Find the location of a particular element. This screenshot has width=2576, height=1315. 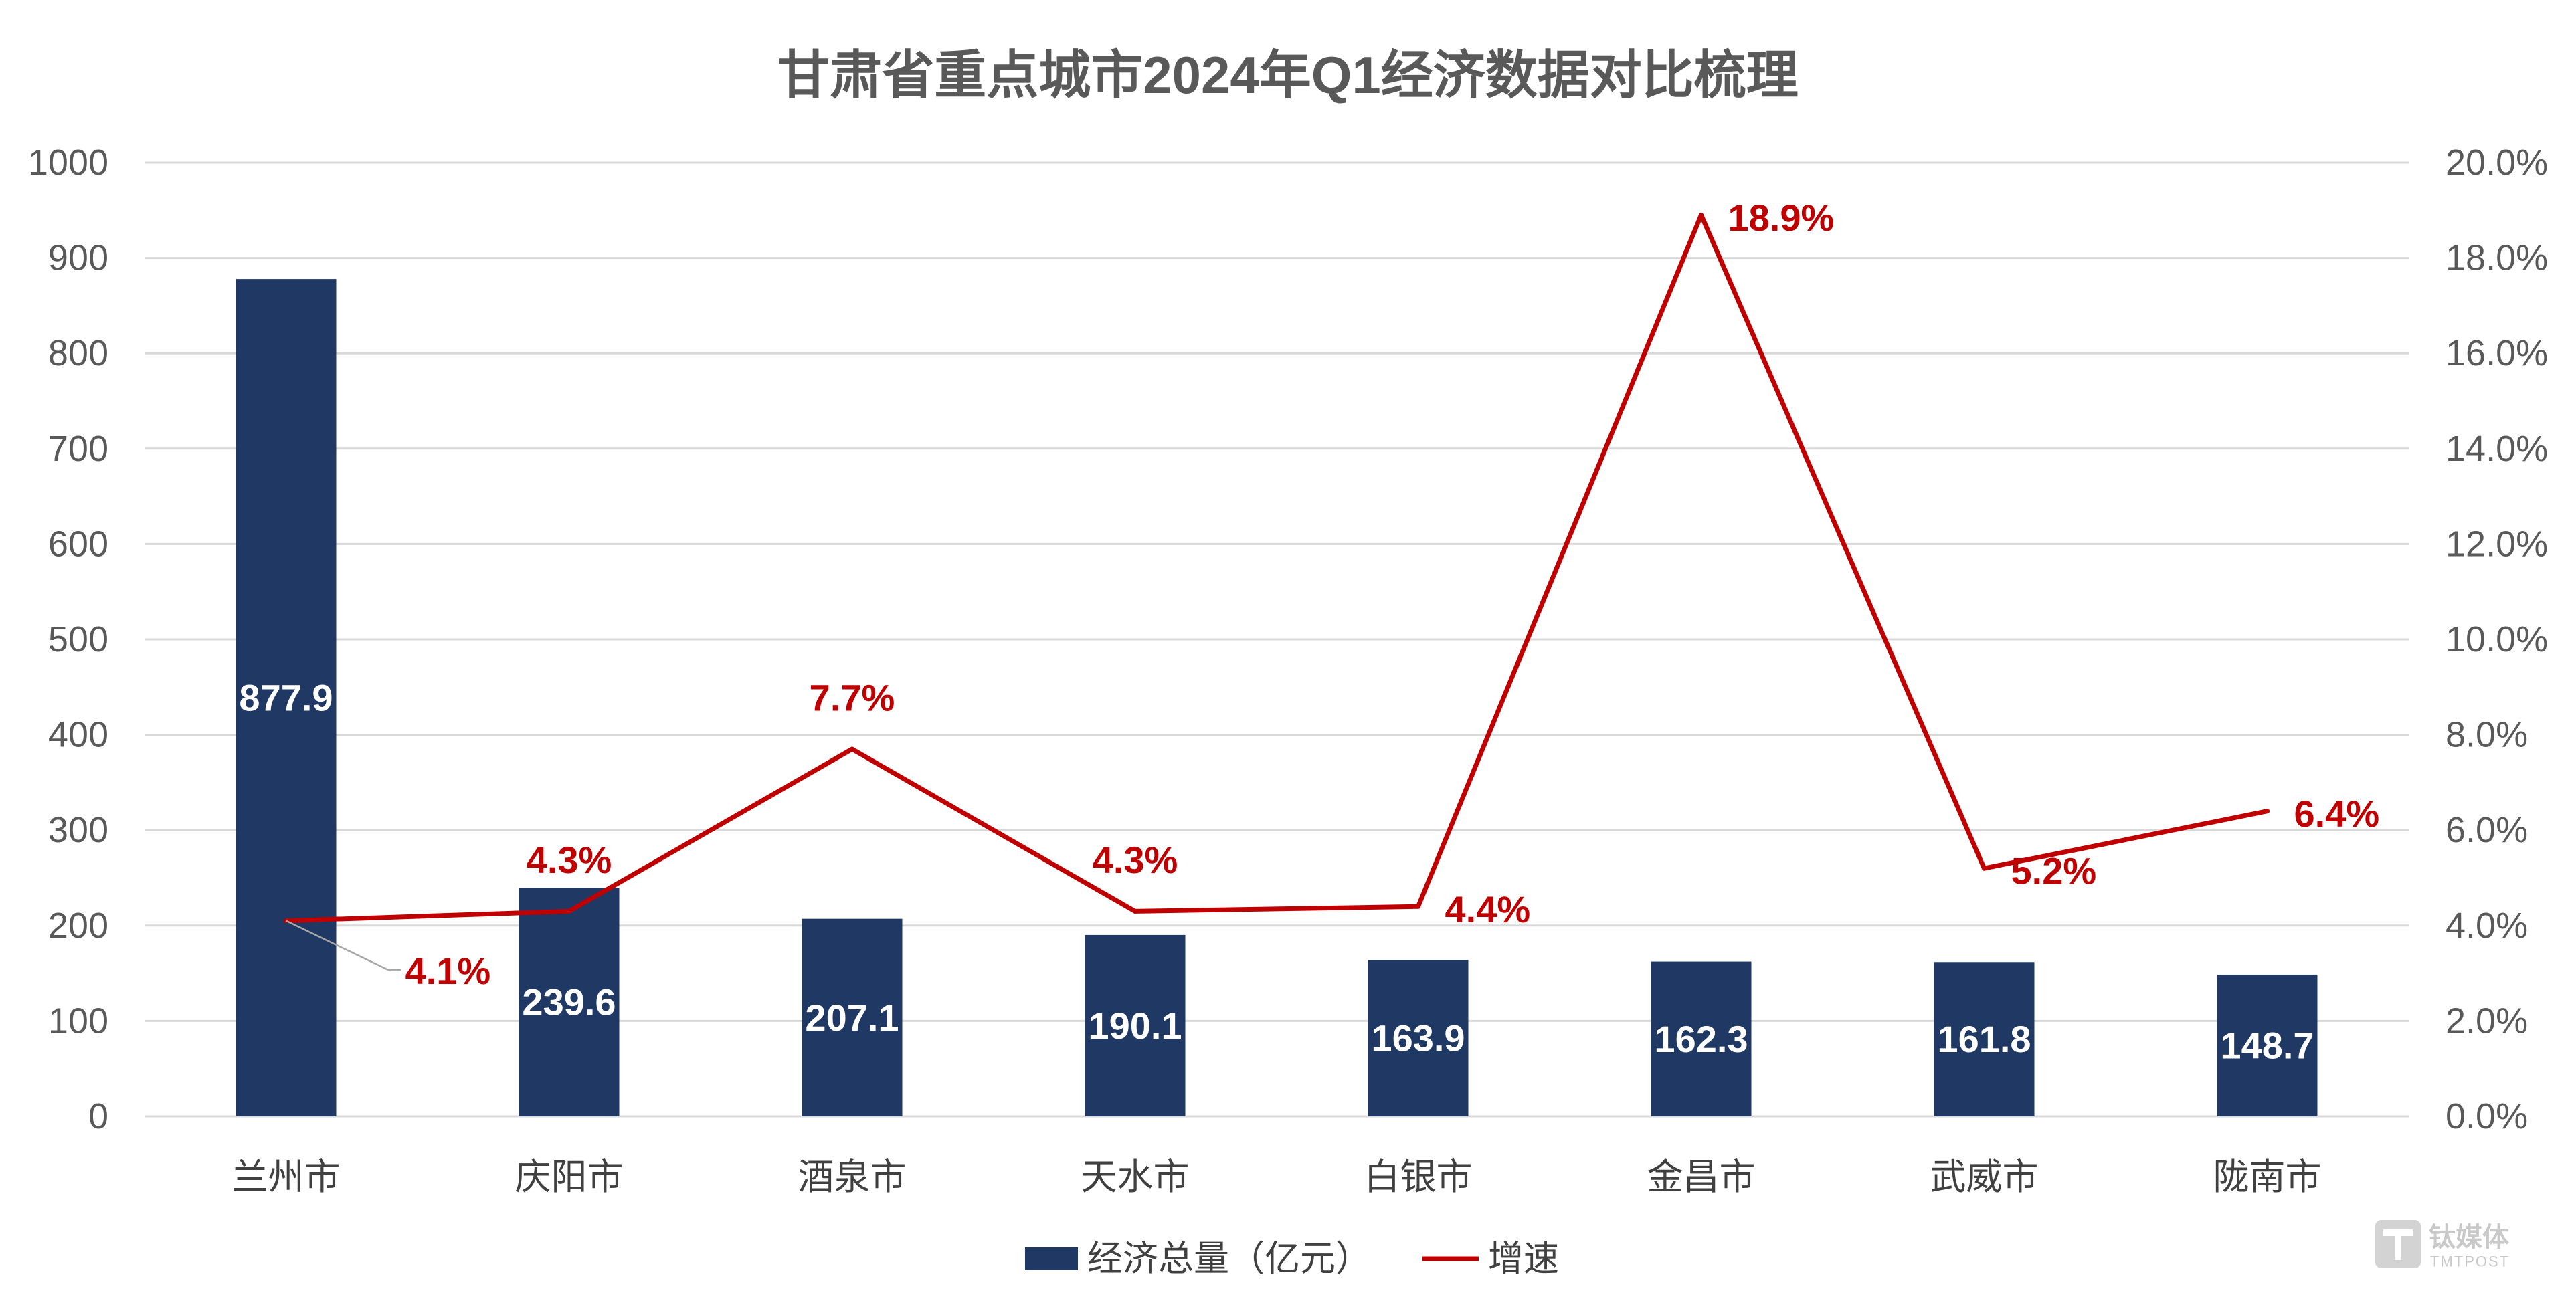

category-label-3: 酒泉市 is located at coordinates (852, 1177).